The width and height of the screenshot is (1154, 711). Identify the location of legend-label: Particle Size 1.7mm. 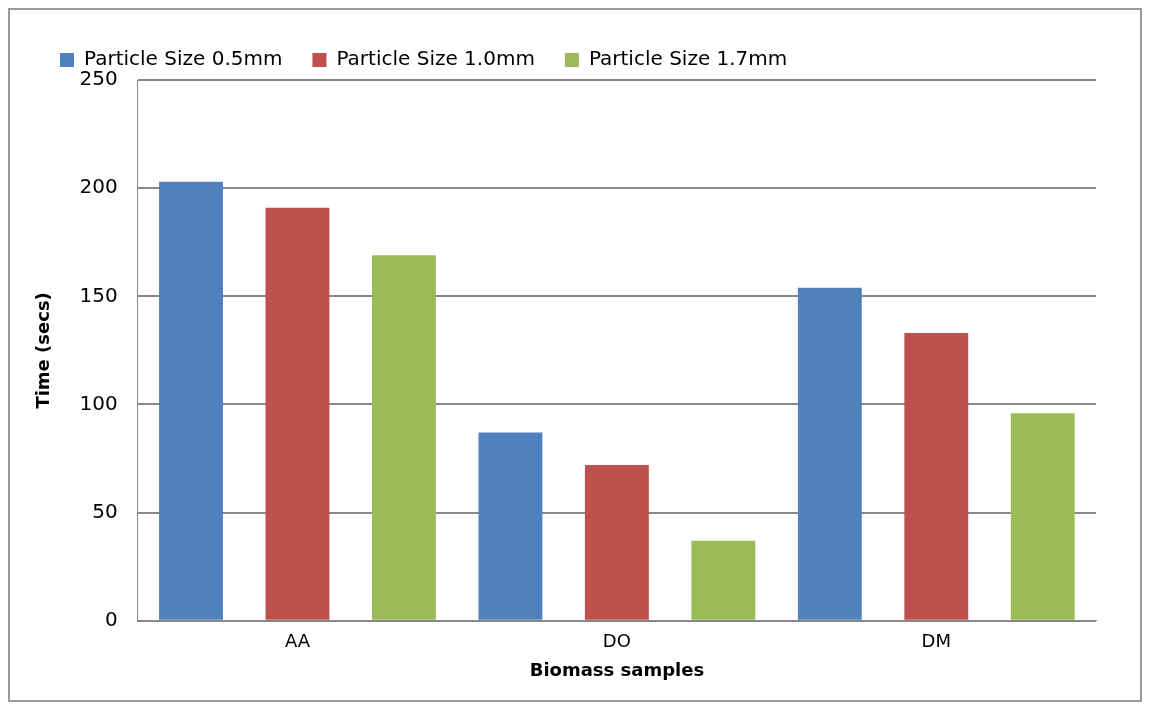
(688, 58).